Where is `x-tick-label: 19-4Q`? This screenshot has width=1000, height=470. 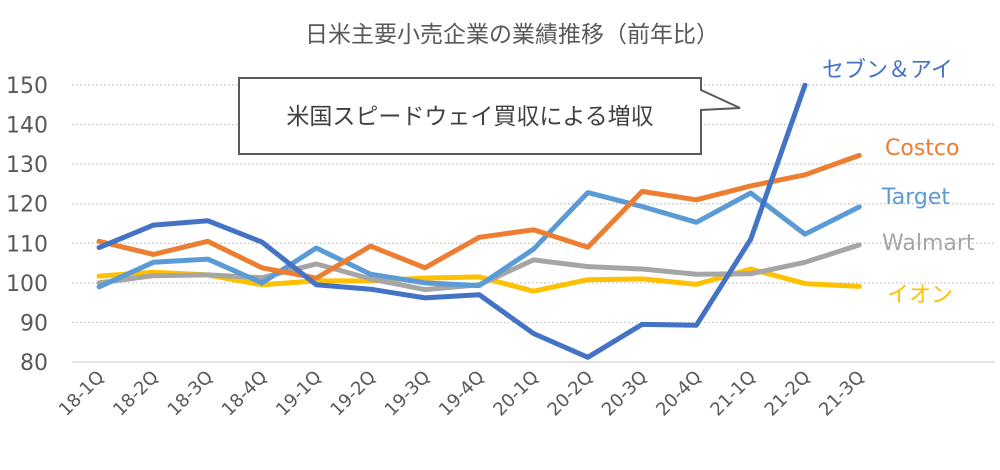 x-tick-label: 19-4Q is located at coordinates (462, 394).